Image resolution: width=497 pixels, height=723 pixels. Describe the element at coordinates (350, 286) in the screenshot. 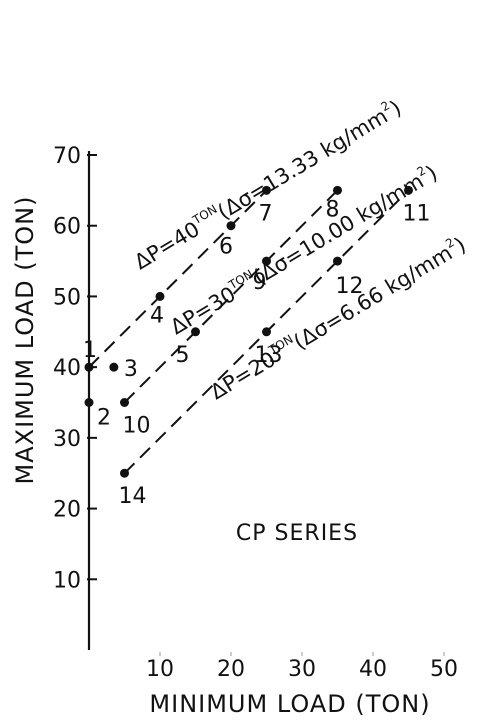

I see `data-point-label: 12` at that location.